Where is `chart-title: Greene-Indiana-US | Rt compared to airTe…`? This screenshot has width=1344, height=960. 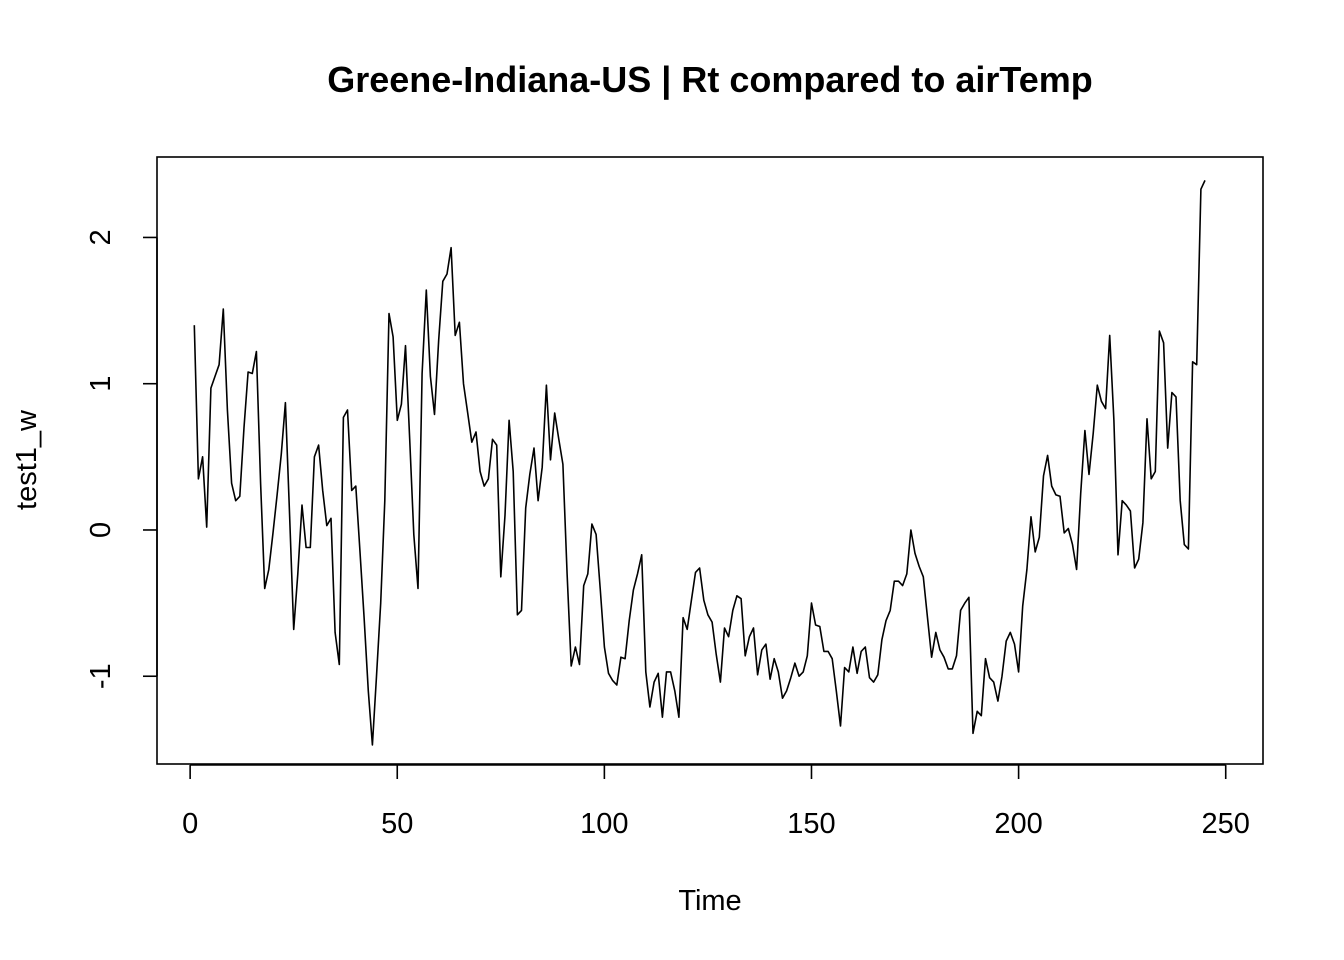
chart-title: Greene-Indiana-US | Rt compared to airTe… is located at coordinates (710, 80).